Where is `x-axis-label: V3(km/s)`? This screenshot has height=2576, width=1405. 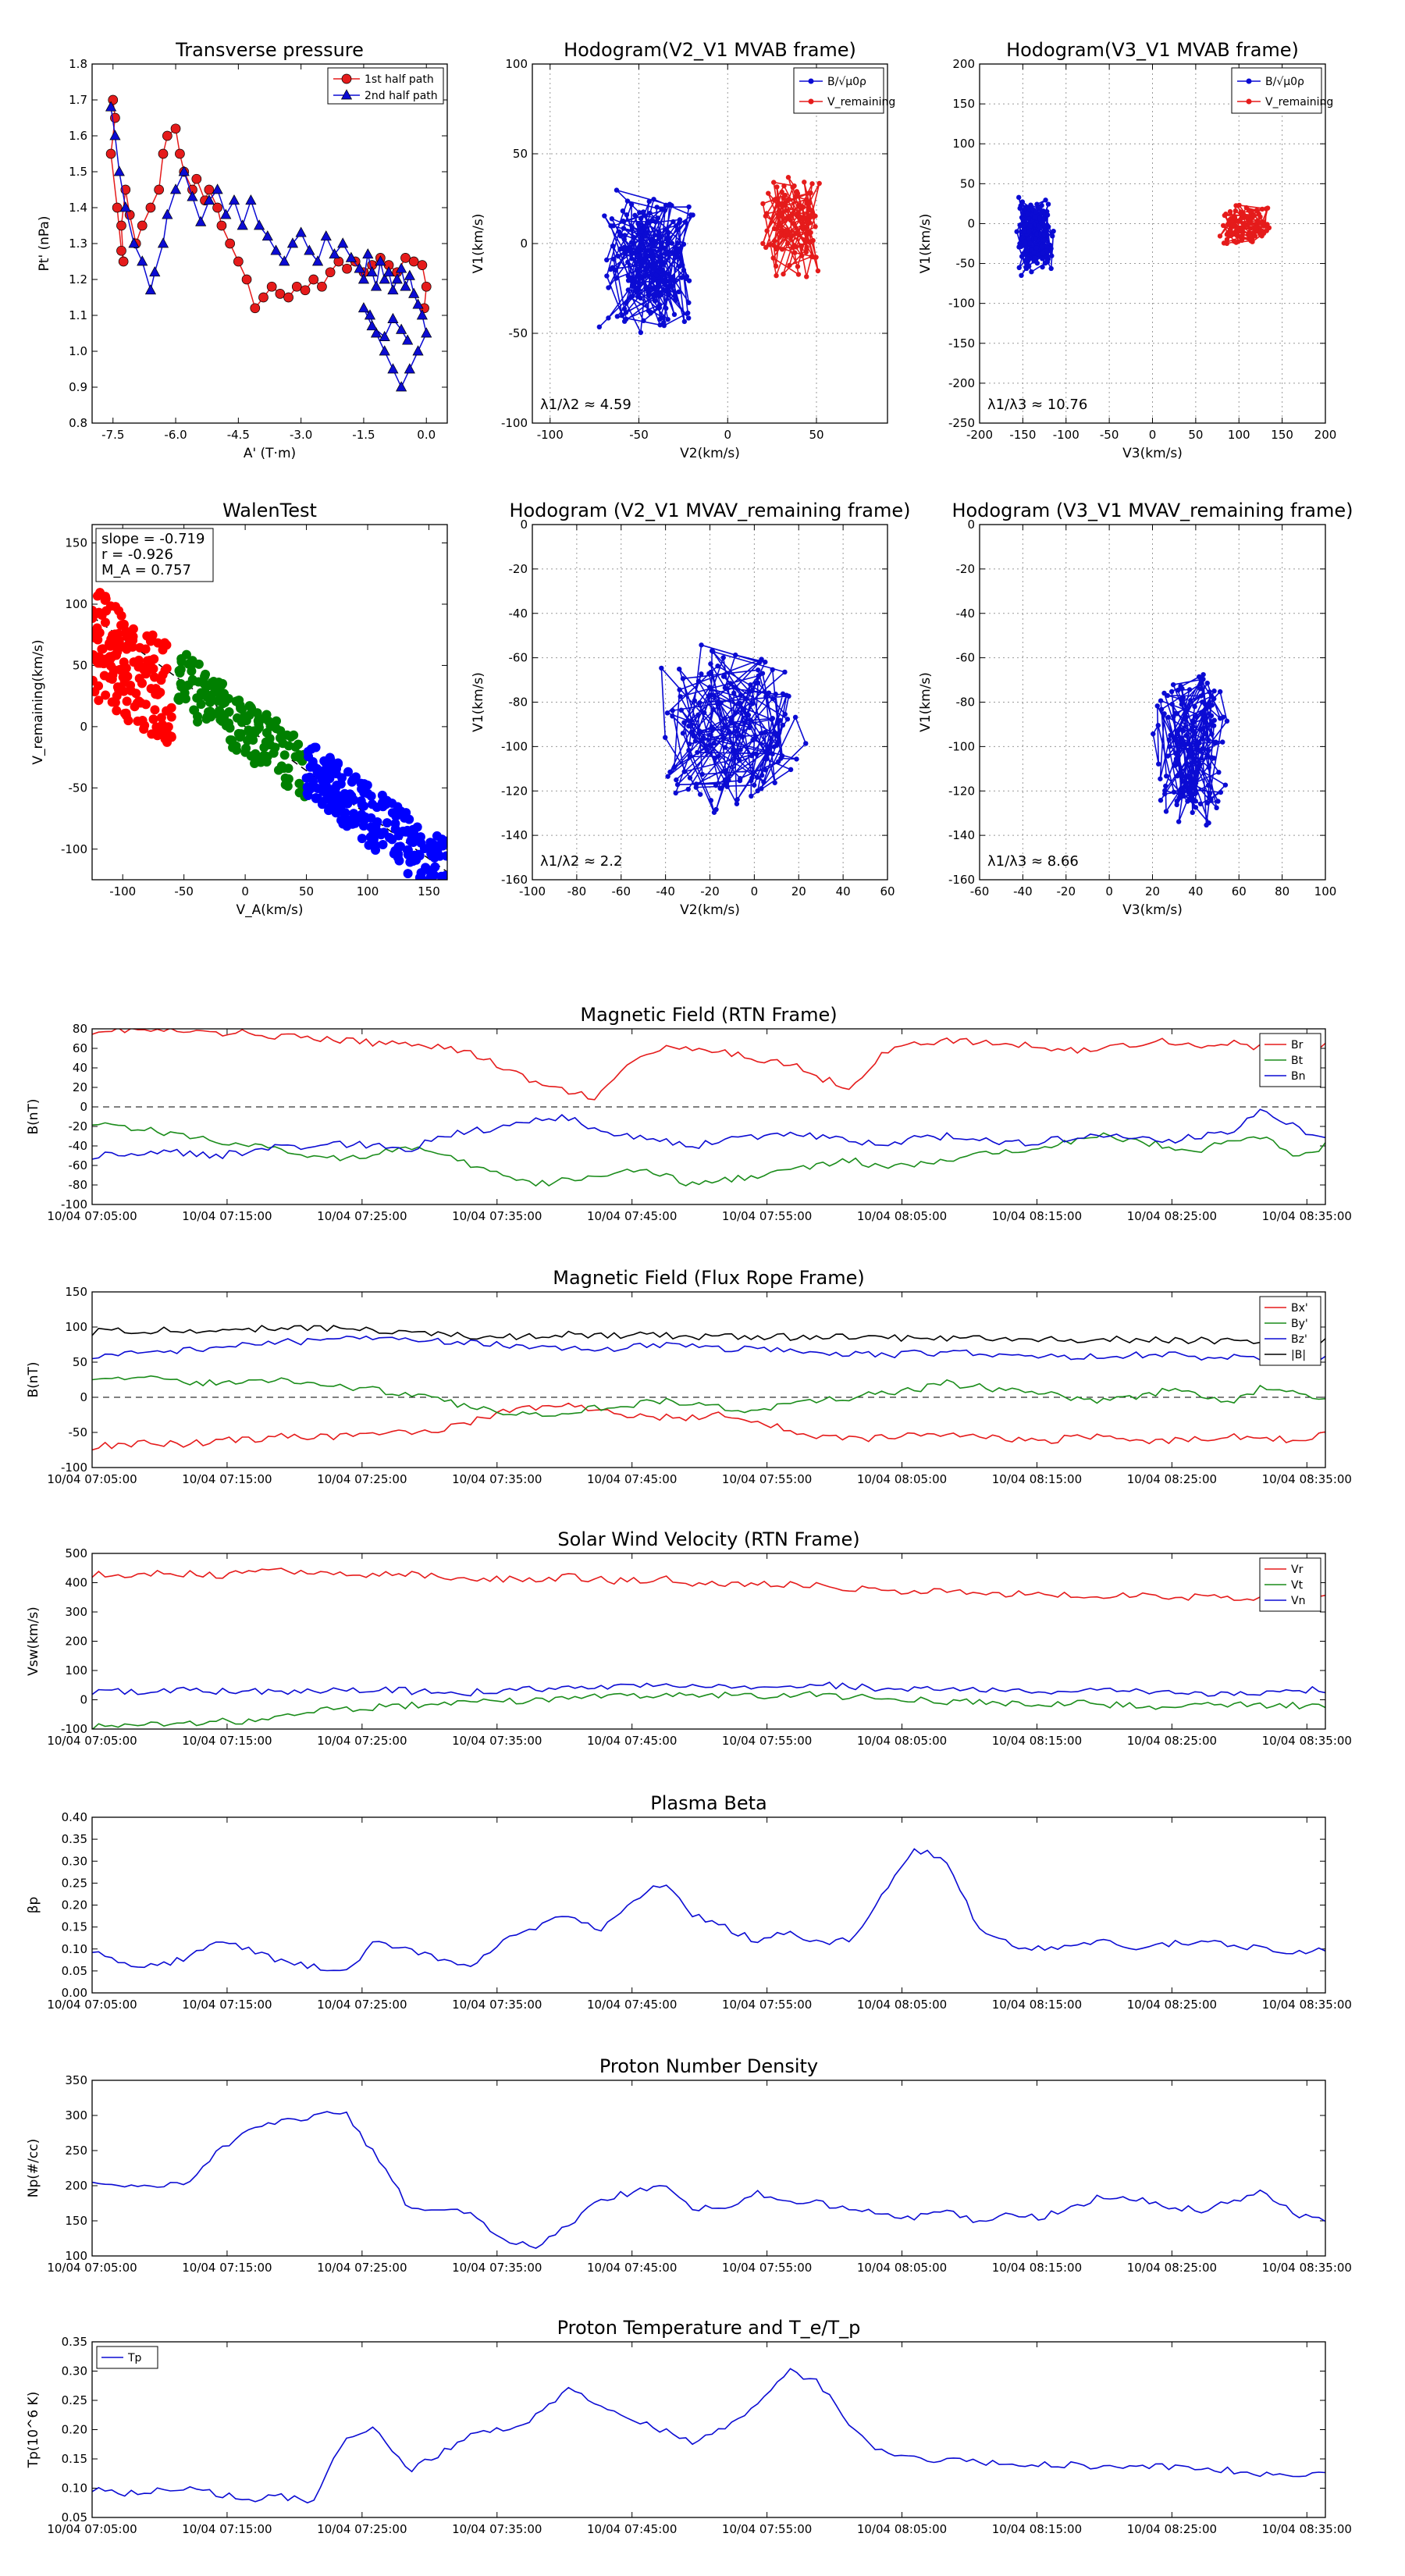
x-axis-label: V3(km/s) is located at coordinates (1152, 454).